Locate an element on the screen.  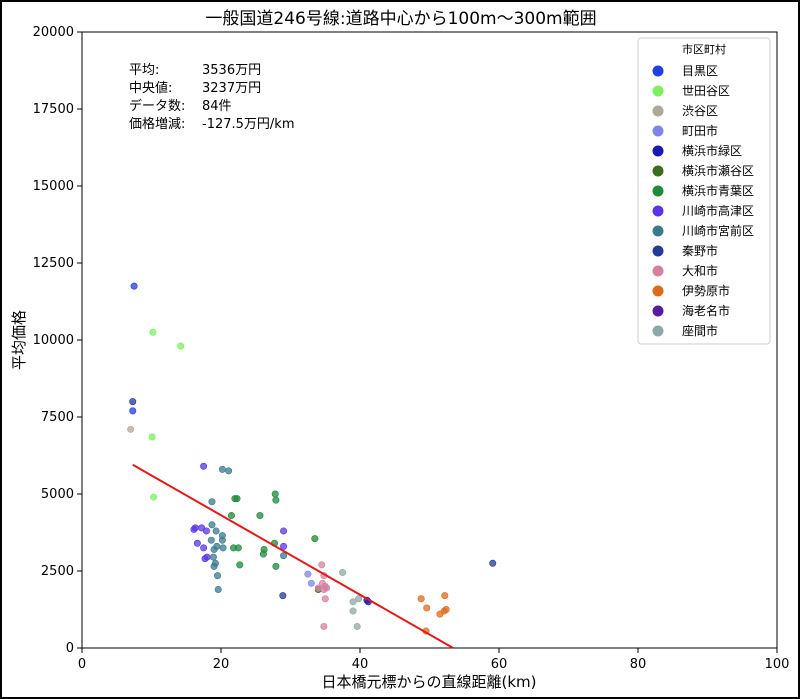
x-axis-label: 日本橋元標からの直線距離(km) is located at coordinates (428, 682).